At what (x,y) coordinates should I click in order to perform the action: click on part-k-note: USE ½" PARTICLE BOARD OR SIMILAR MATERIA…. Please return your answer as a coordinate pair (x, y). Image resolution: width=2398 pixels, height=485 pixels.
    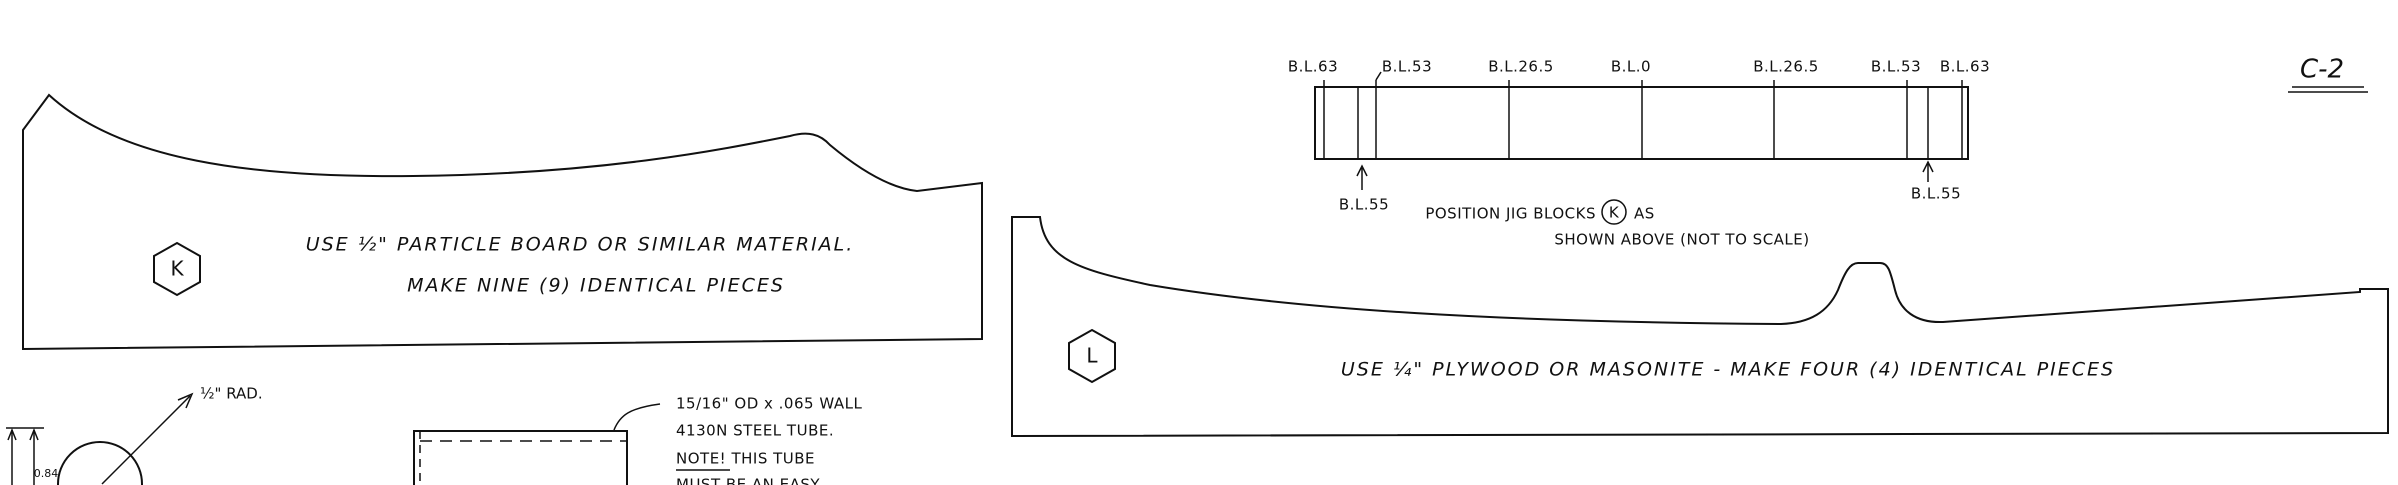
    Looking at the image, I should click on (580, 245).